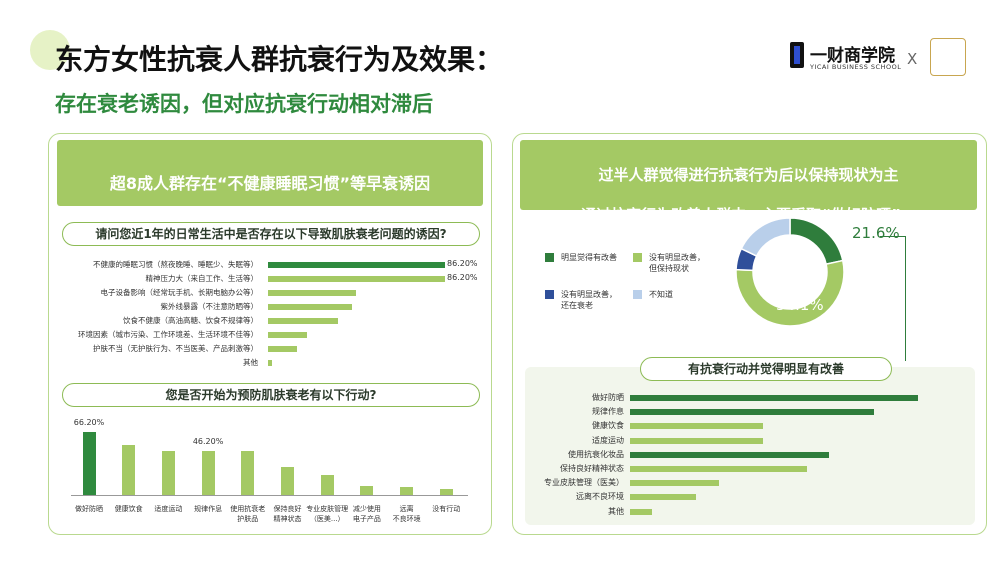  I want to click on category-label: 使用抗衰化妆品, so click(596, 454).